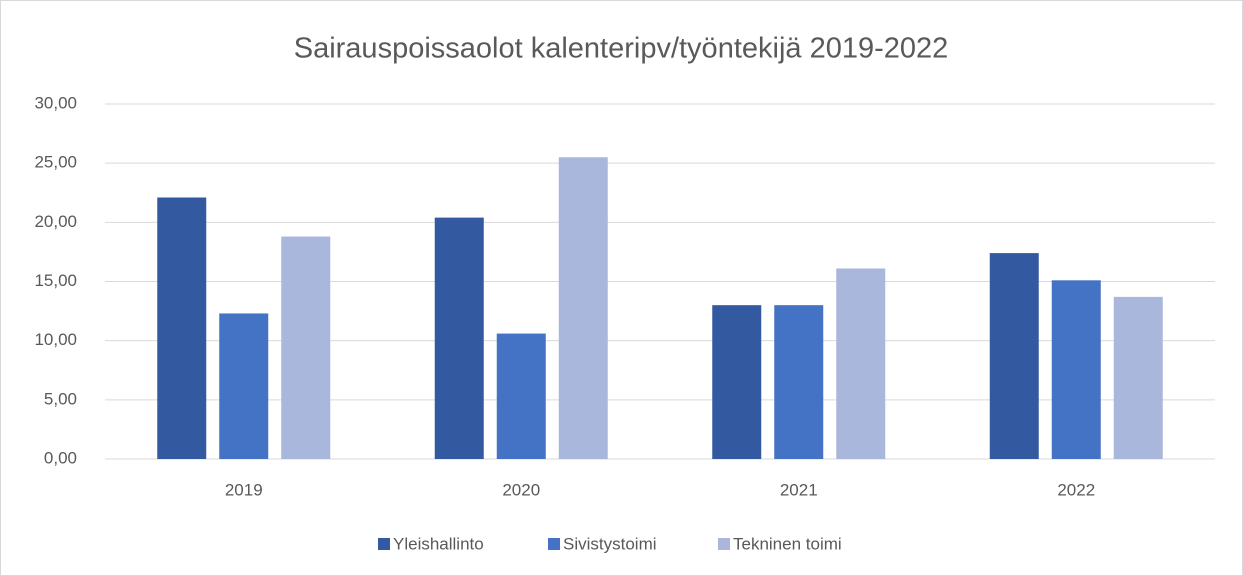 The image size is (1243, 576). I want to click on legend-label: Sivistystoimi, so click(610, 543).